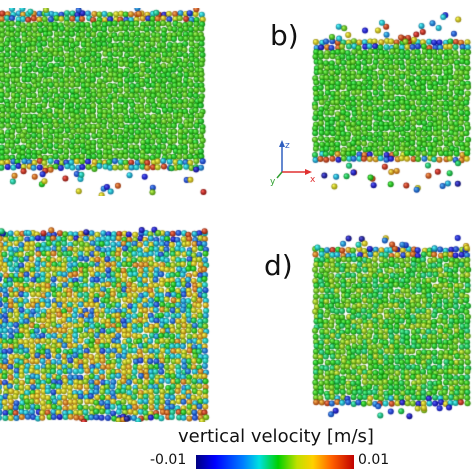  Describe the element at coordinates (287, 146) in the screenshot. I see `axis-label-z: z` at that location.